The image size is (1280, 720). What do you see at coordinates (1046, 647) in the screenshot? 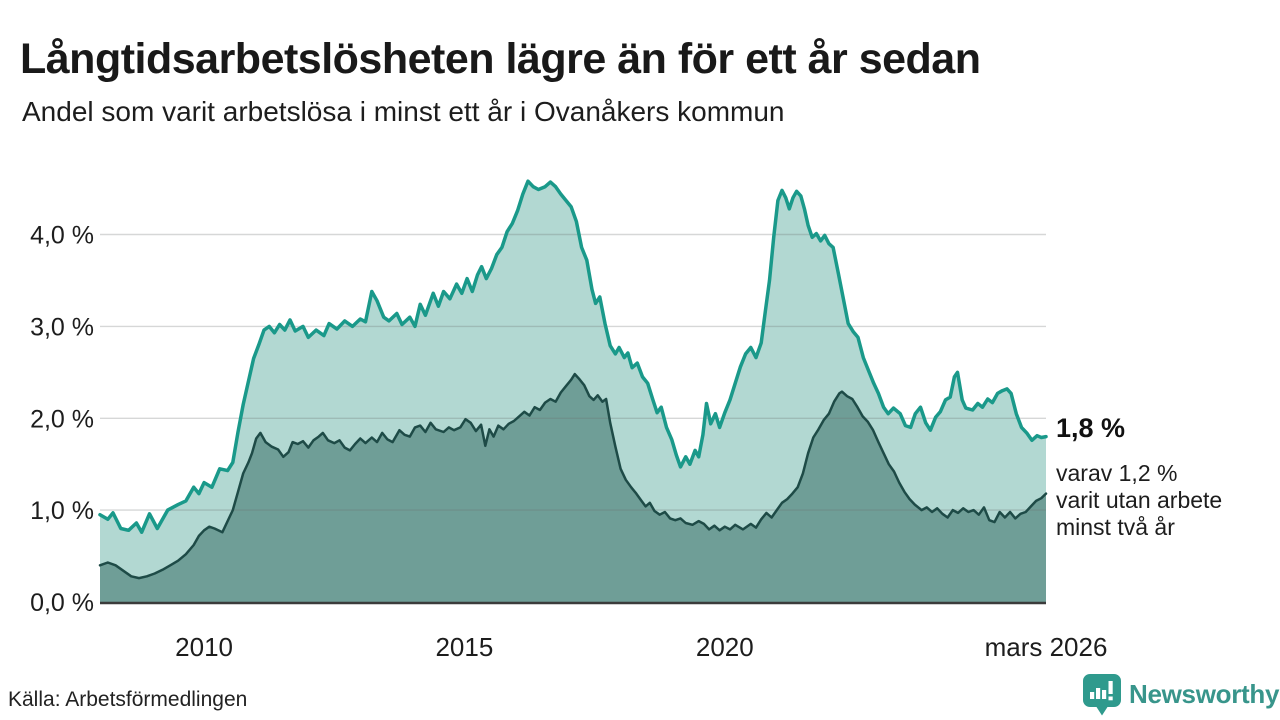
I see `x-axis-tick-label: mars 2026` at bounding box center [1046, 647].